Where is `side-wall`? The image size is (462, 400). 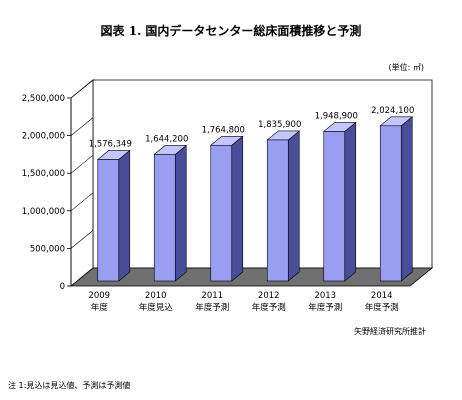 side-wall is located at coordinates (82, 183).